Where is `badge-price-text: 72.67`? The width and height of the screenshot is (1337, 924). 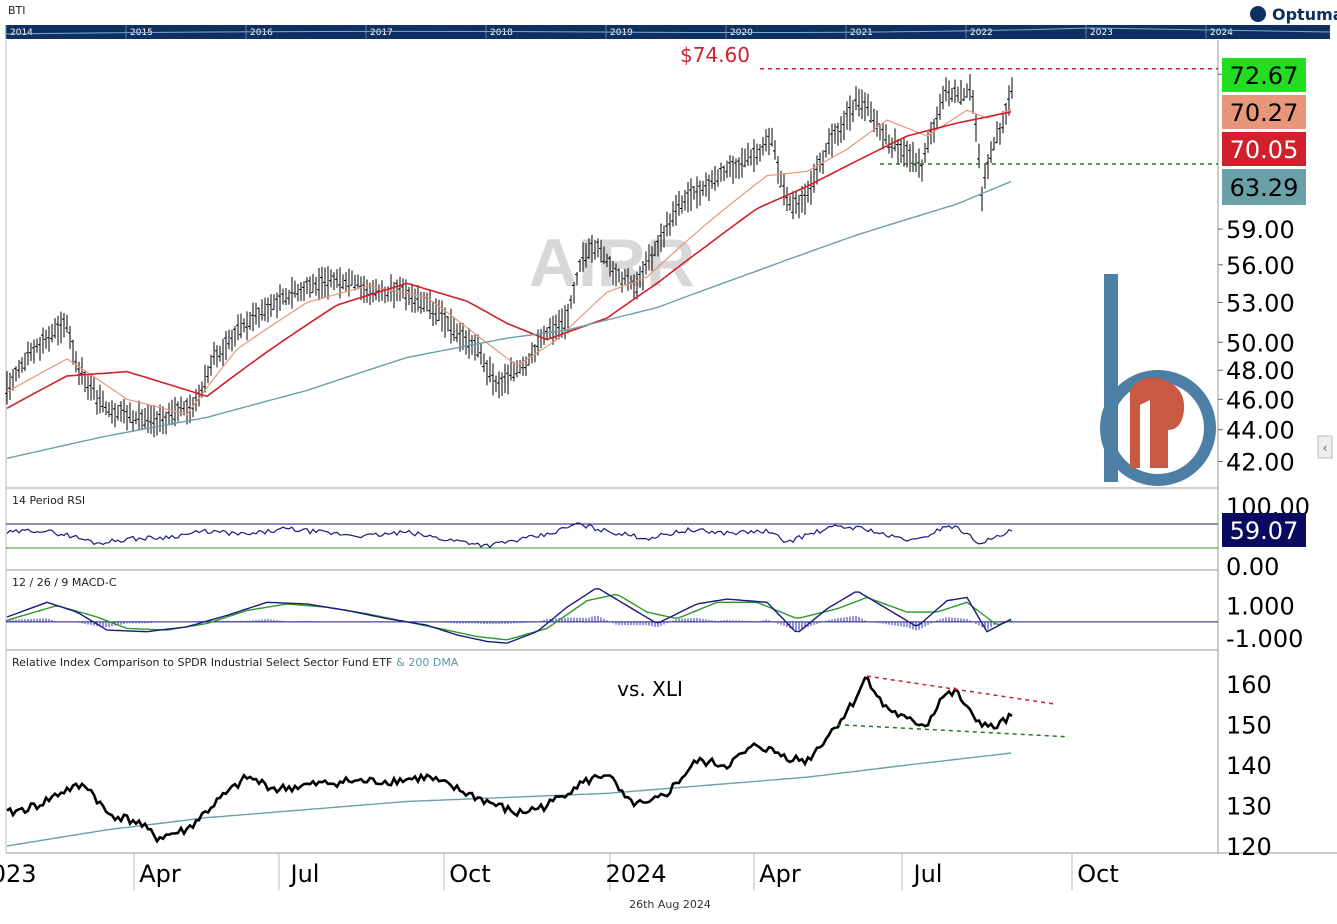 badge-price-text: 72.67 is located at coordinates (1264, 76).